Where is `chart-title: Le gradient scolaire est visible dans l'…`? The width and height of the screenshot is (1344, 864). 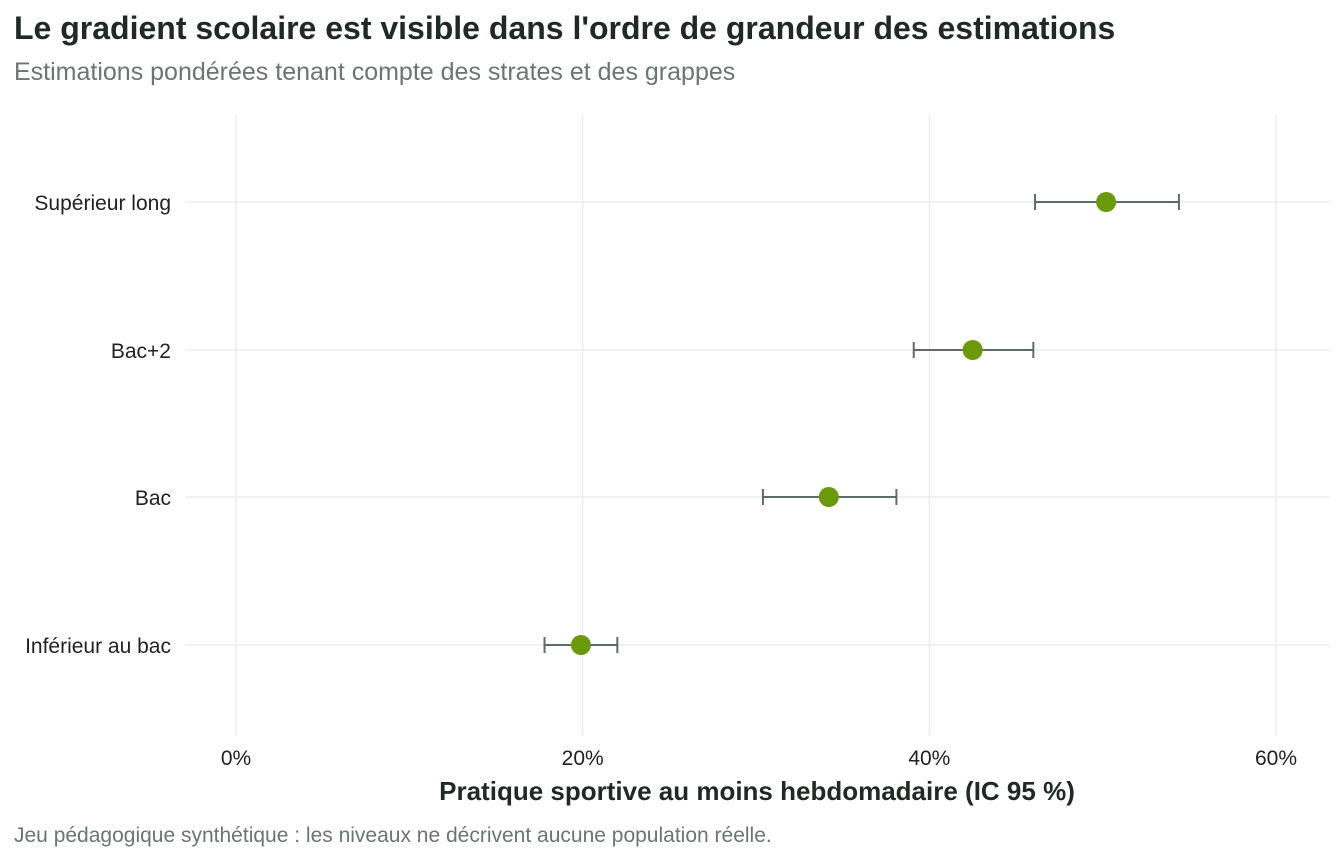 chart-title: Le gradient scolaire est visible dans l'… is located at coordinates (565, 28).